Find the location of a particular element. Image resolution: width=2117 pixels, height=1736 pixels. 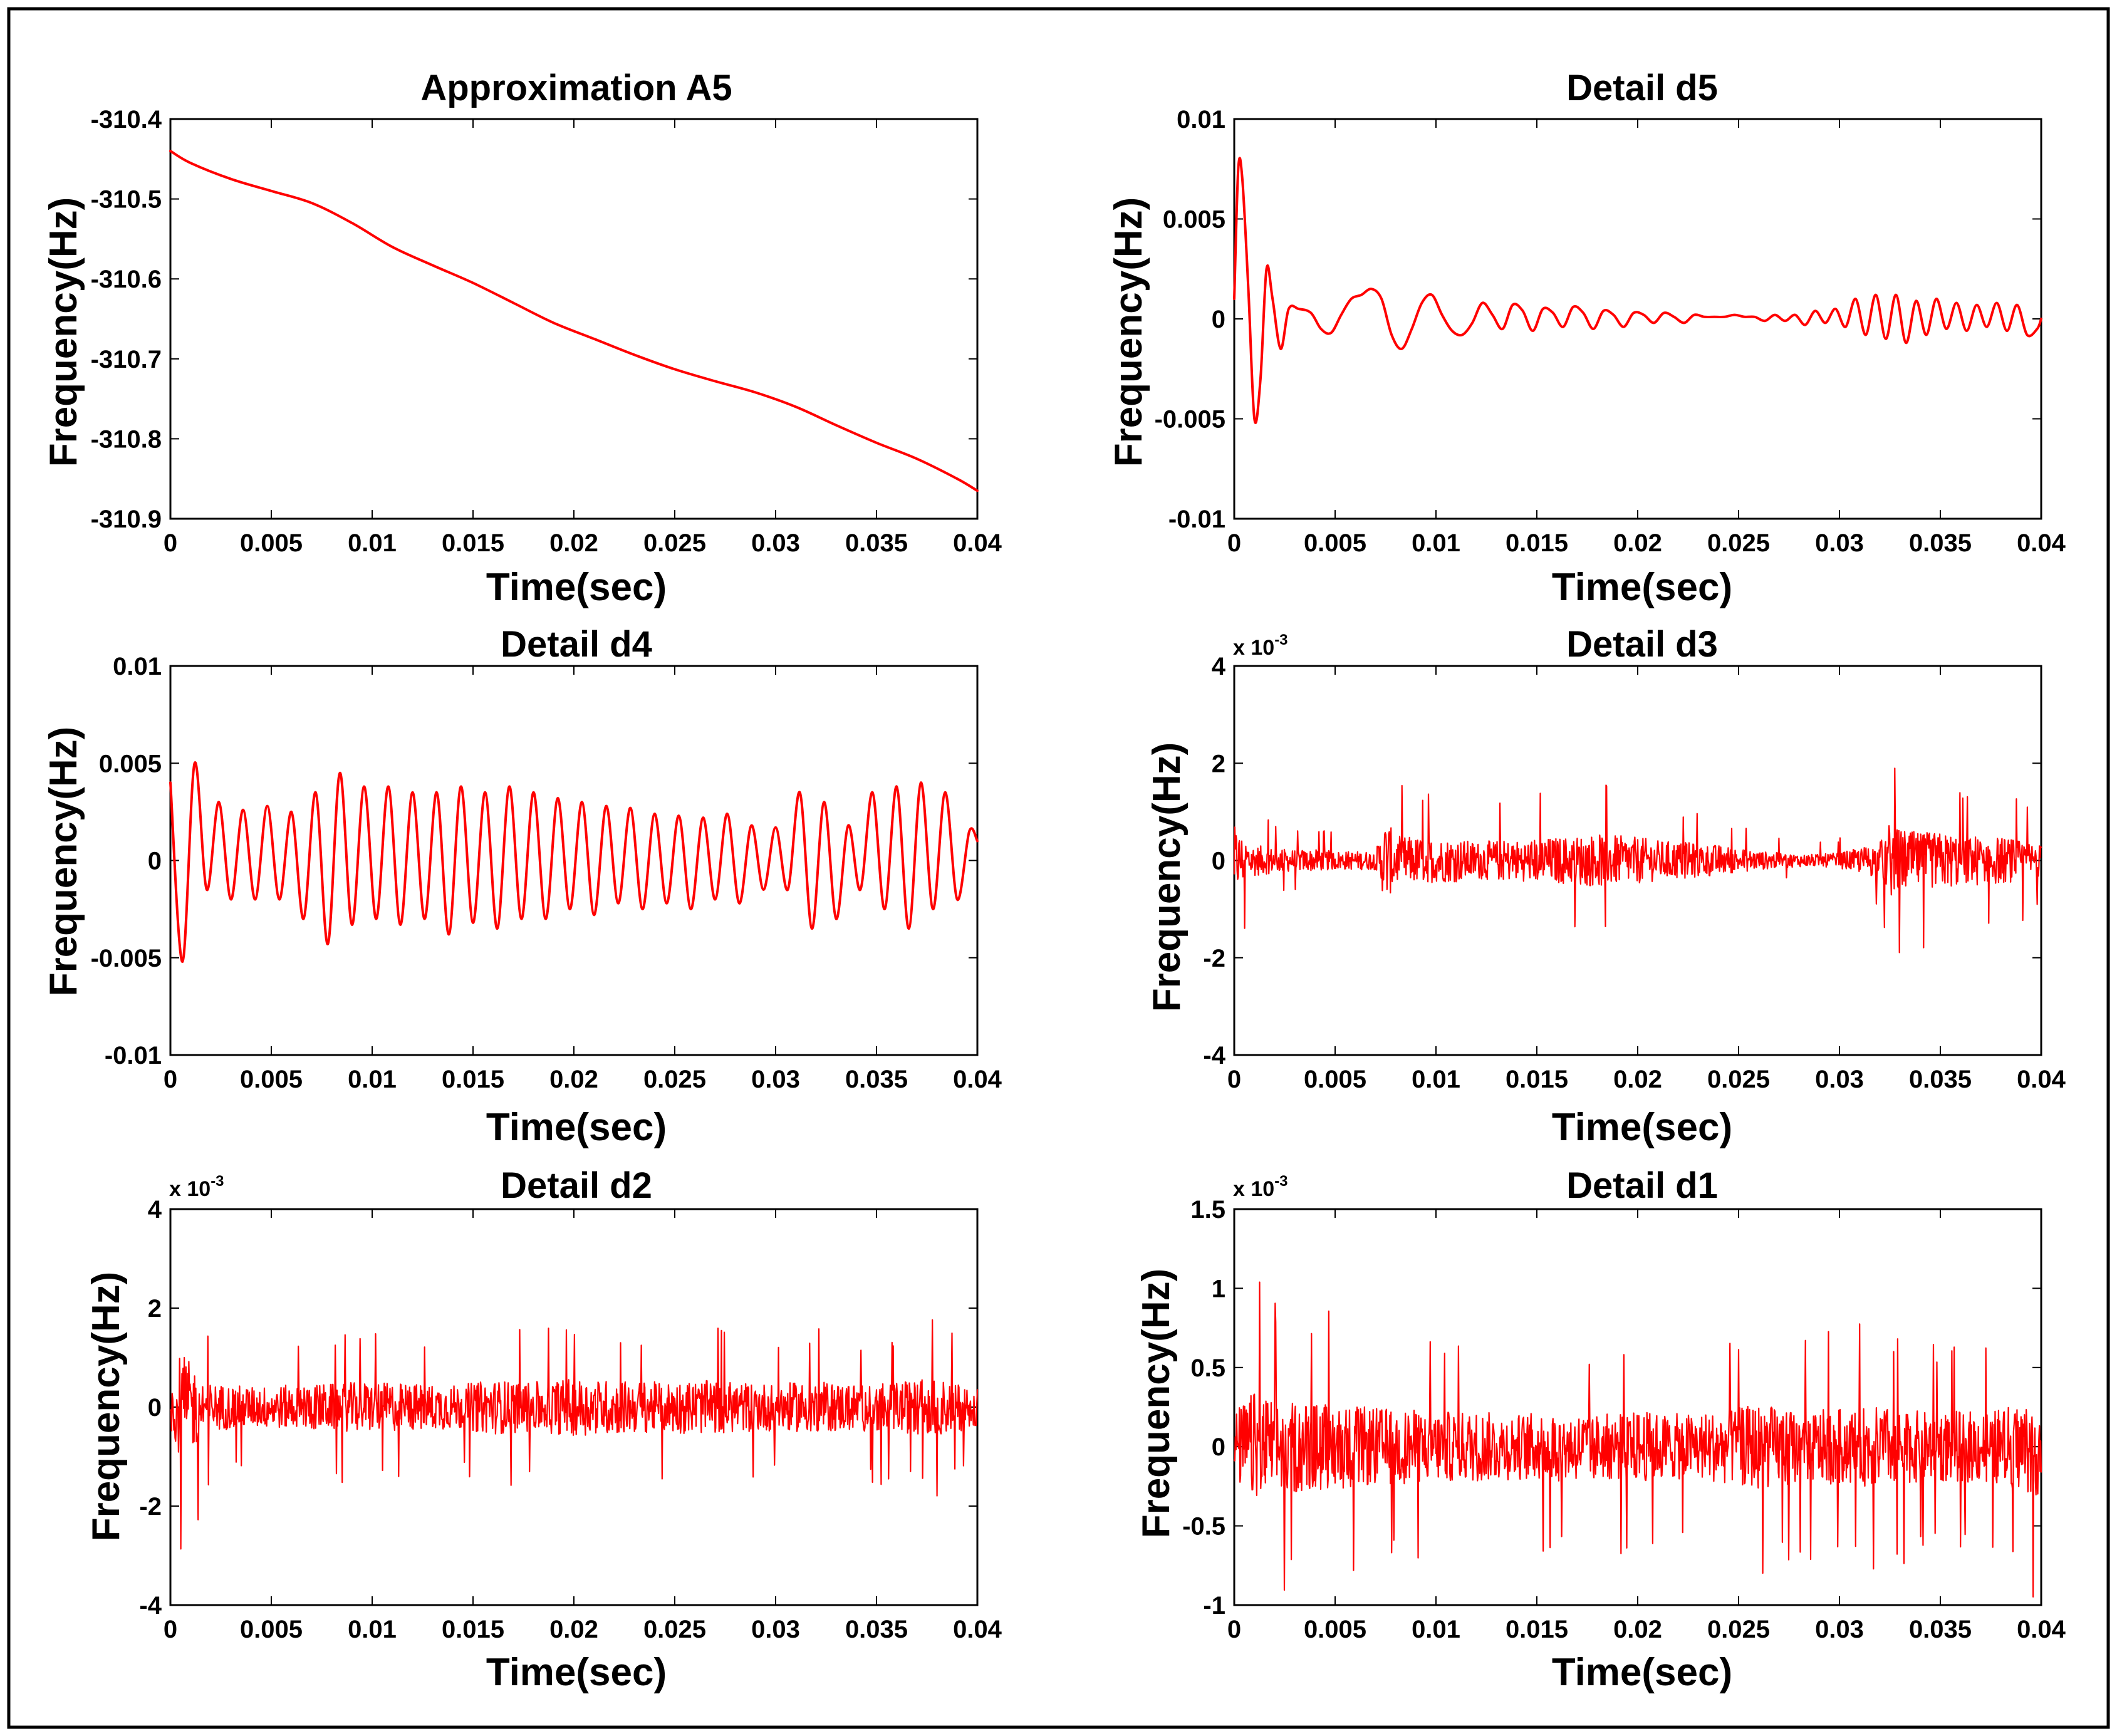

chart-title: Detail d1 is located at coordinates (1642, 1185).